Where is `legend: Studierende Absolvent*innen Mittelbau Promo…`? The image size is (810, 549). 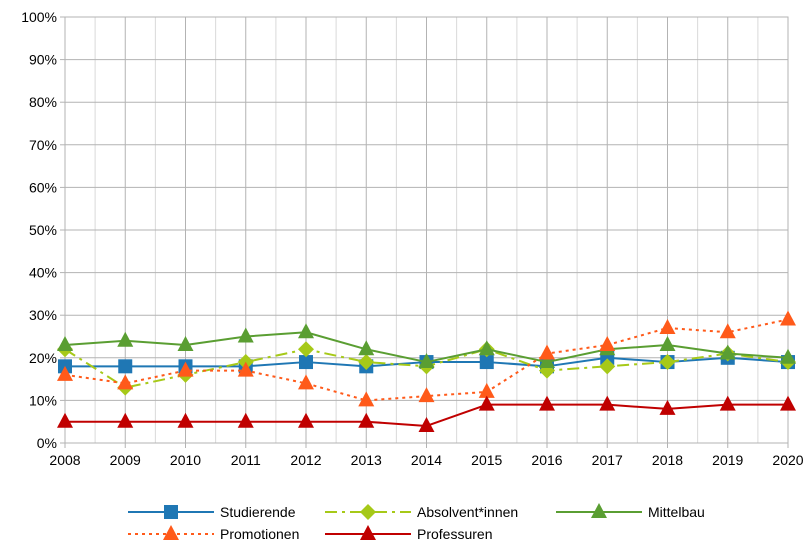
legend: Studierende Absolvent*innen Mittelbau Promo… is located at coordinates (416, 522).